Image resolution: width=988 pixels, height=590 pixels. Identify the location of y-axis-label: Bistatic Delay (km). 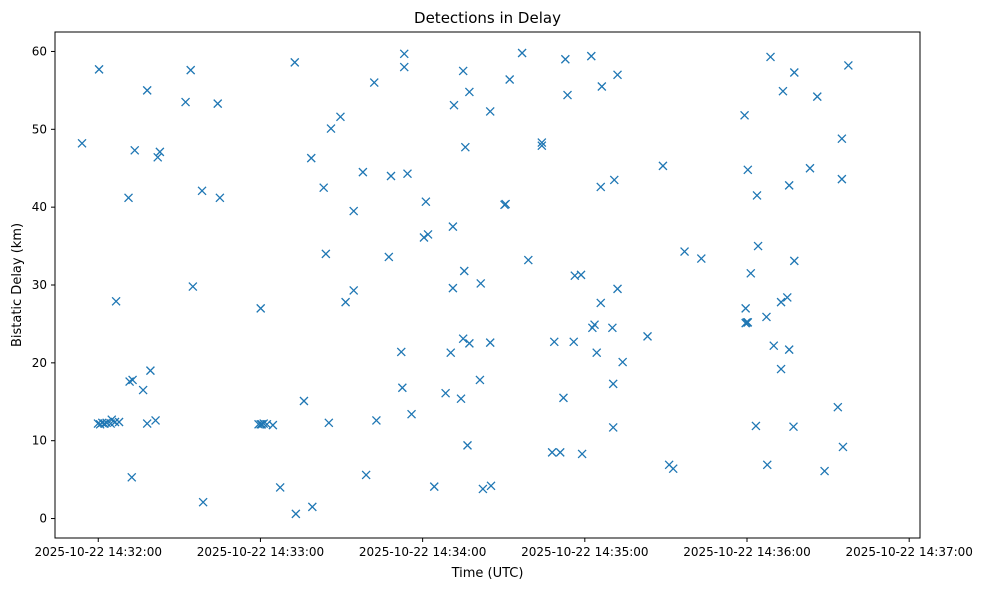
(17, 285).